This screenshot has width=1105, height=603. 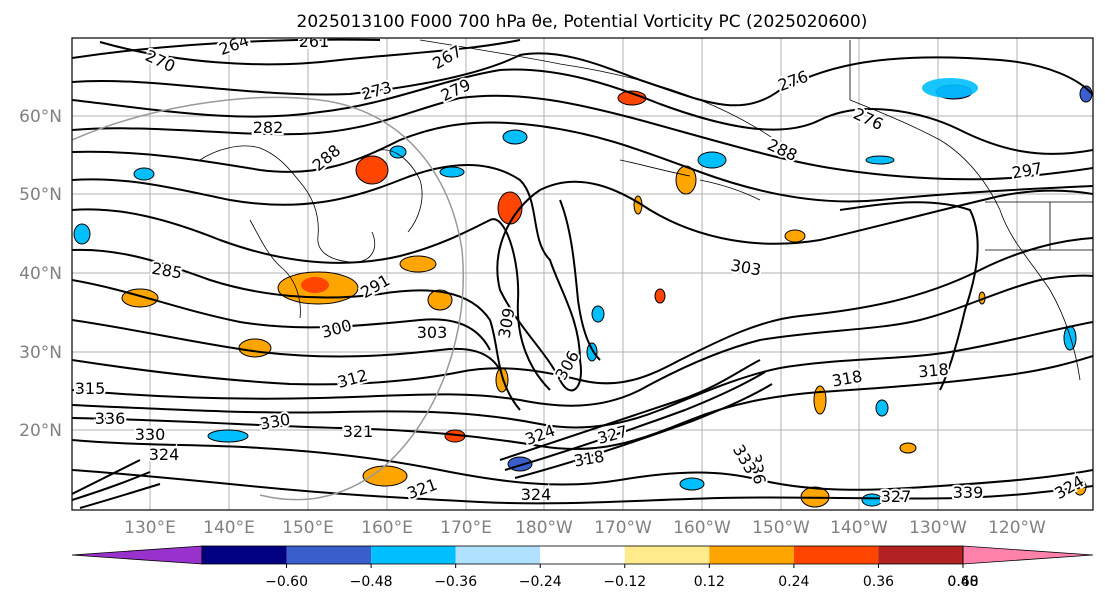 What do you see at coordinates (466, 528) in the screenshot?
I see `longitude-label: 170°E` at bounding box center [466, 528].